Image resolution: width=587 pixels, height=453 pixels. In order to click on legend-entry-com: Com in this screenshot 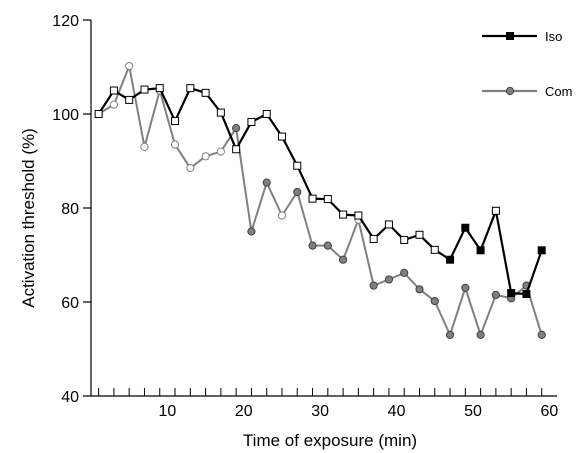, I will do `click(527, 91)`.